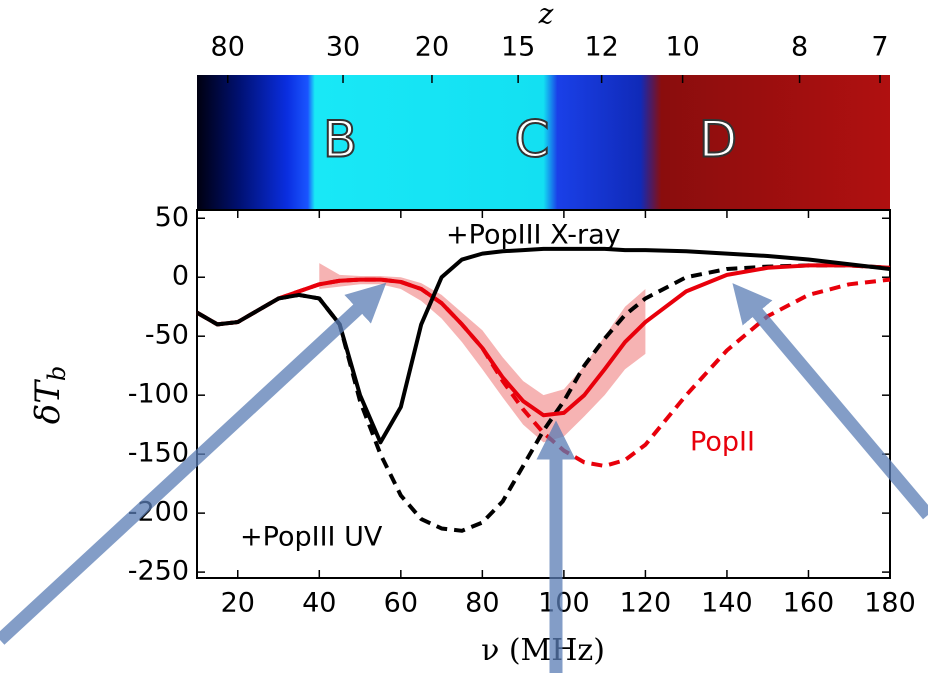 This screenshot has width=928, height=673. What do you see at coordinates (482, 603) in the screenshot?
I see `x-tick-label: 80` at bounding box center [482, 603].